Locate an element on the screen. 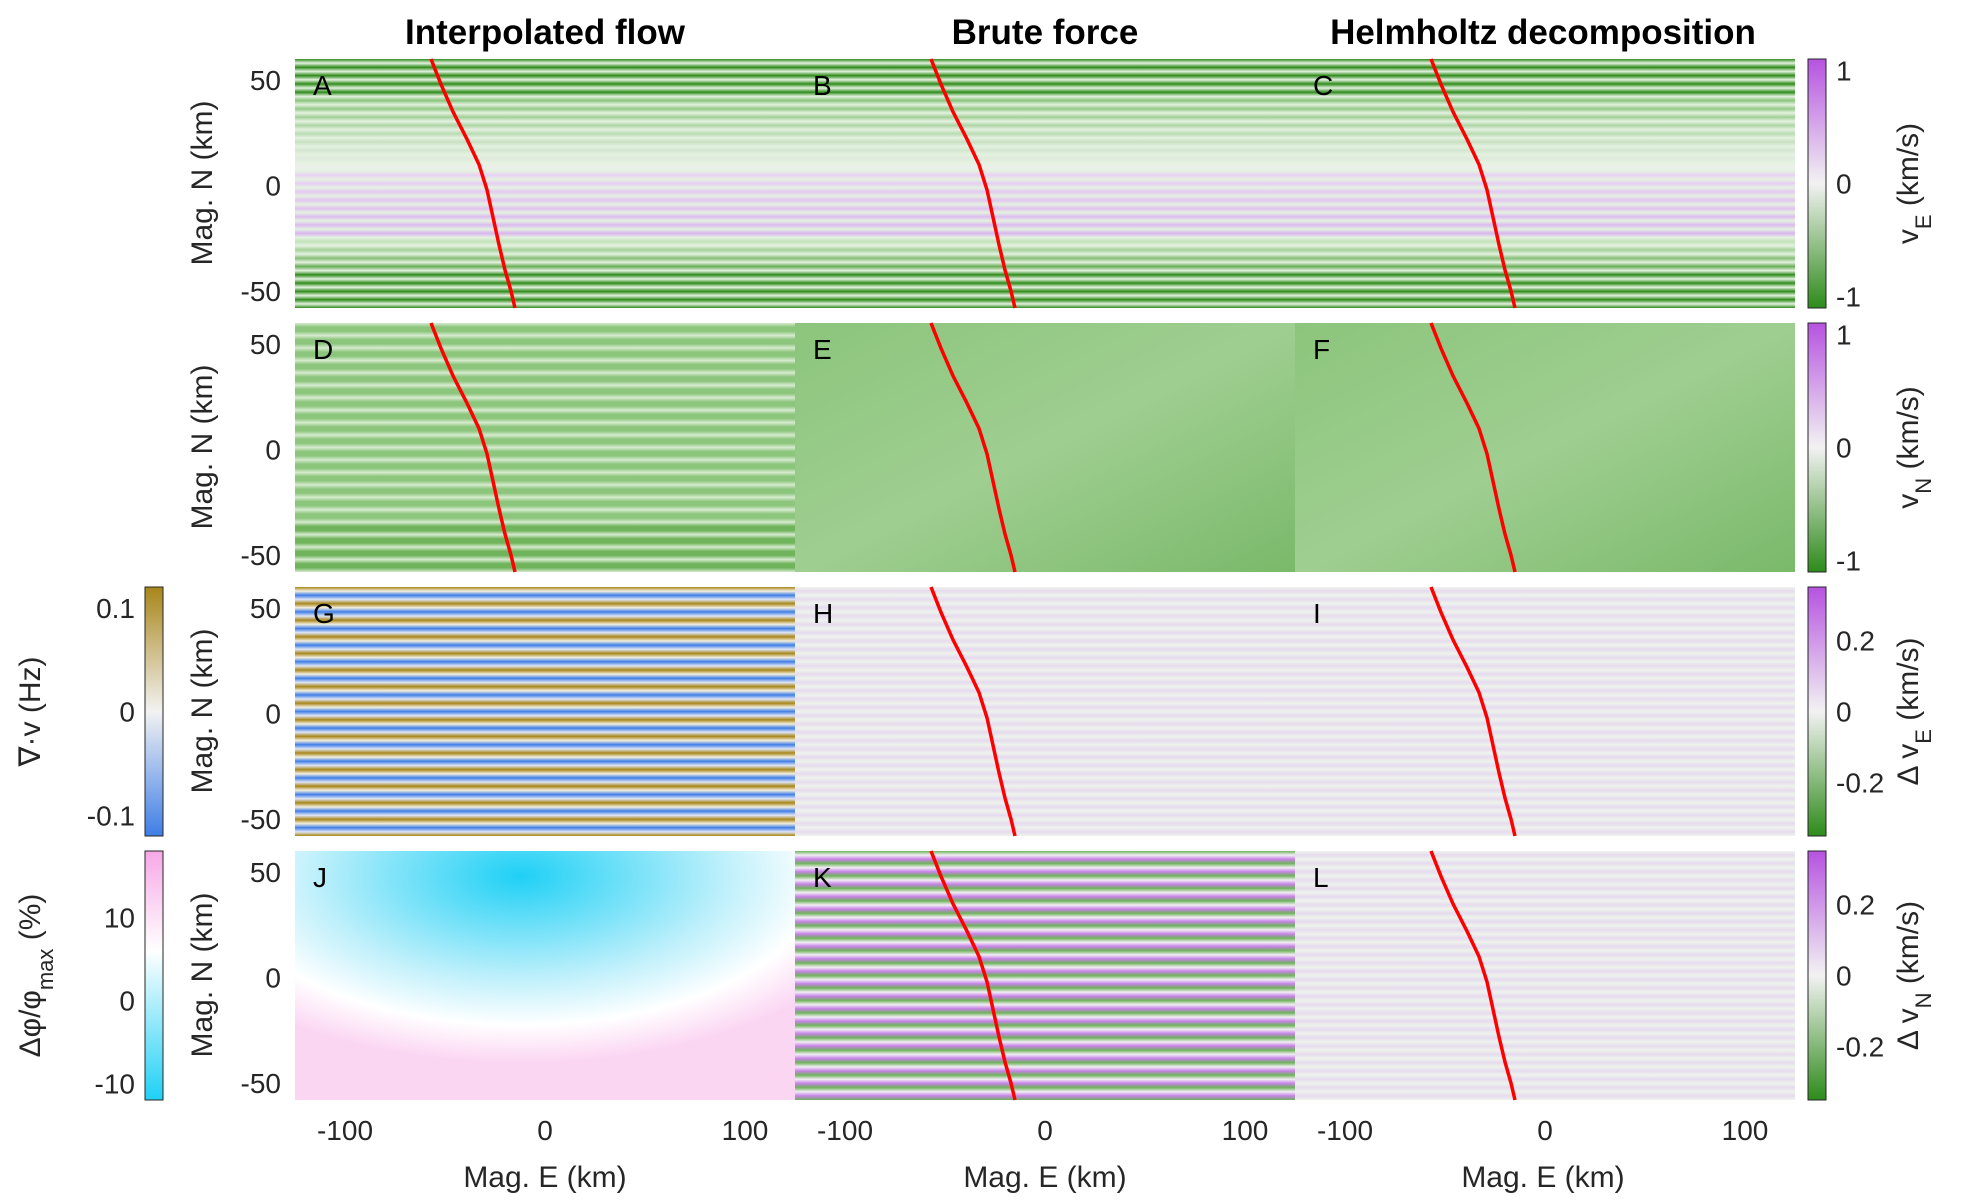 This screenshot has width=1980, height=1200. heatmap-B is located at coordinates (1045, 183).